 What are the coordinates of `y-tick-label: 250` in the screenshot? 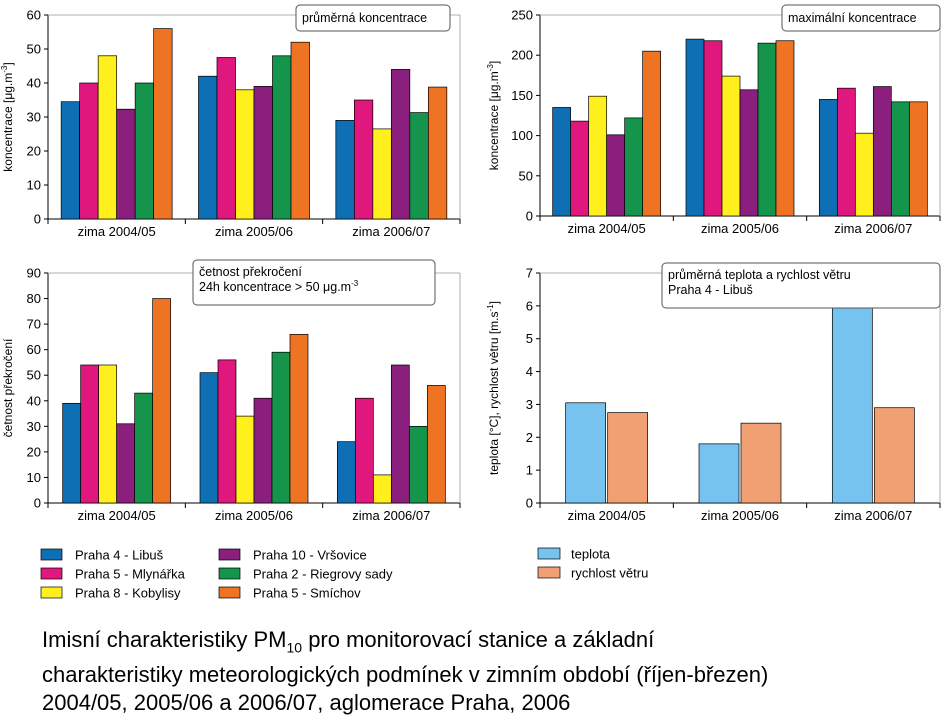 It's located at (522, 15).